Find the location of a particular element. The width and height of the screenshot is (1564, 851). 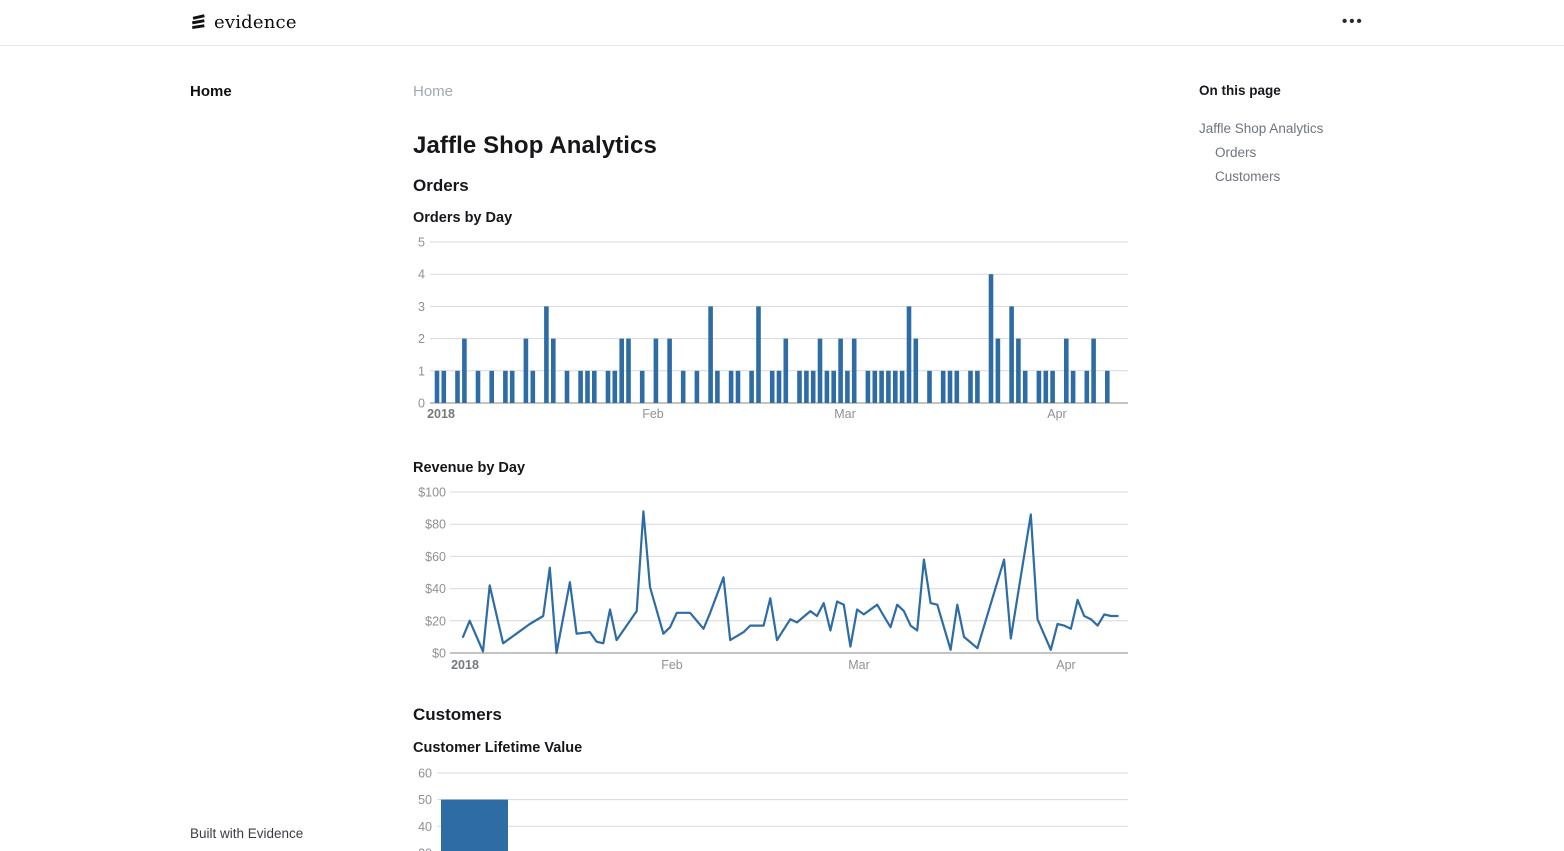

left-sidebar: Home is located at coordinates (301, 467).